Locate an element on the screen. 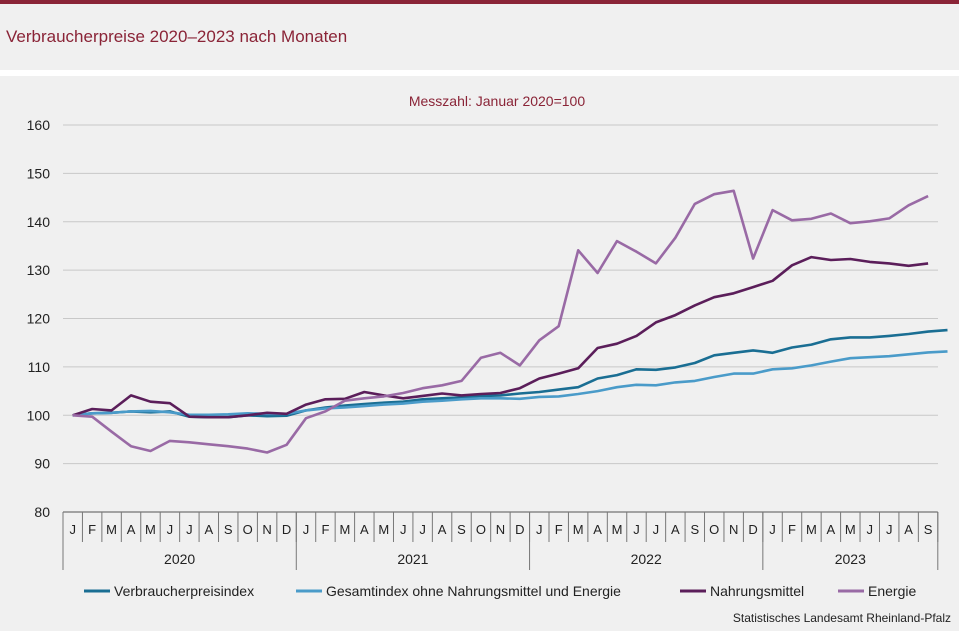  legend-label: Energie is located at coordinates (892, 591).